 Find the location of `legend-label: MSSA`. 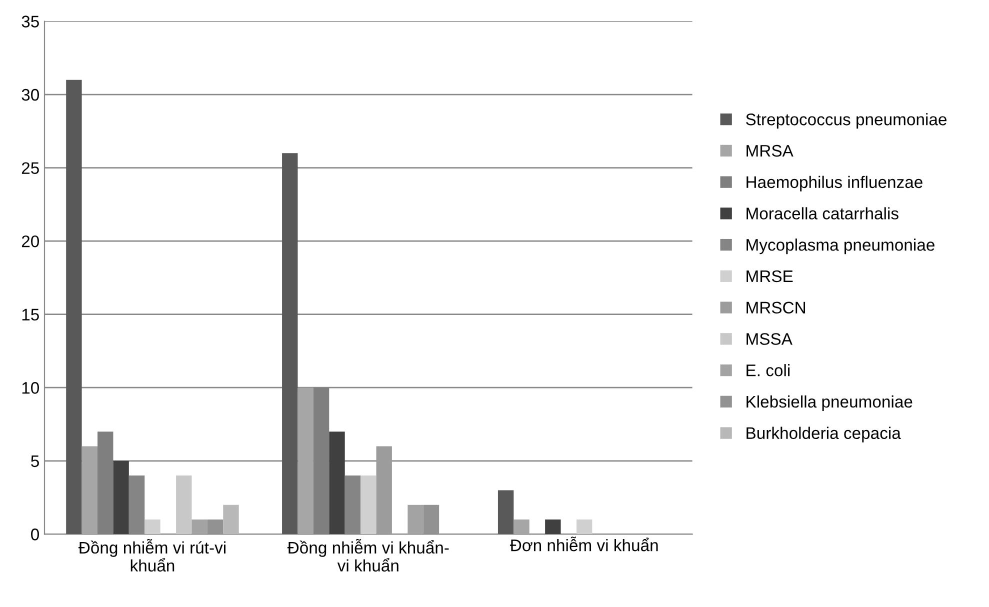

legend-label: MSSA is located at coordinates (769, 339).